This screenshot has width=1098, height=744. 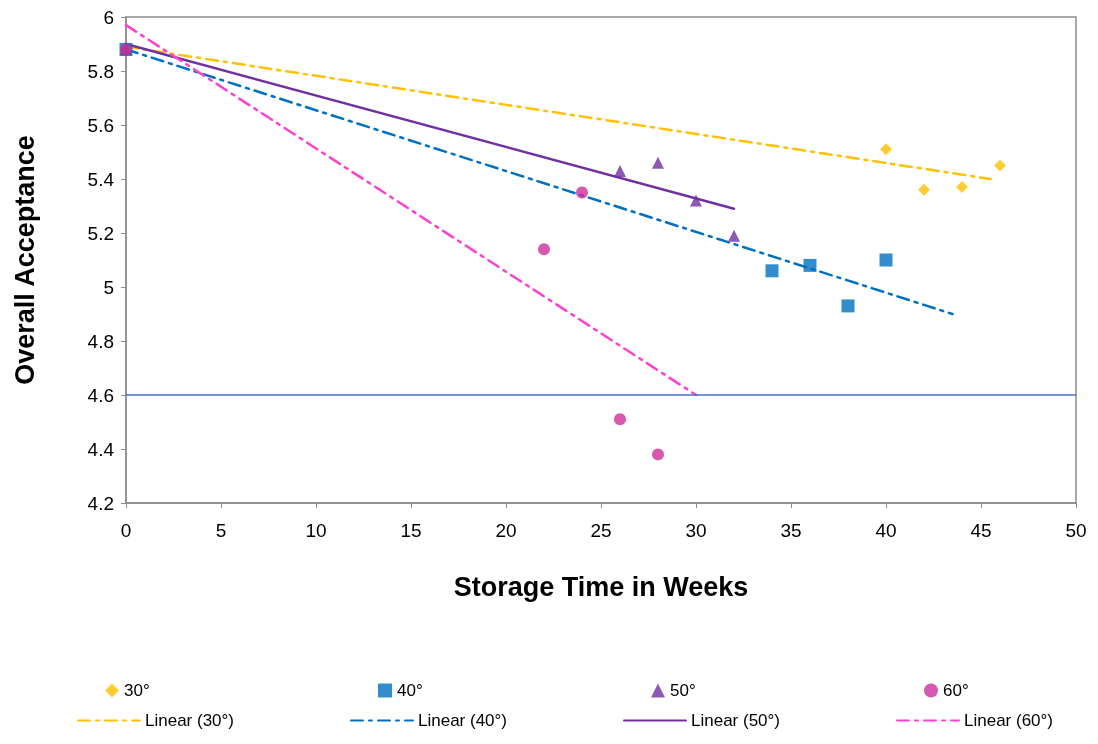 What do you see at coordinates (956, 690) in the screenshot?
I see `legend-label: 60°` at bounding box center [956, 690].